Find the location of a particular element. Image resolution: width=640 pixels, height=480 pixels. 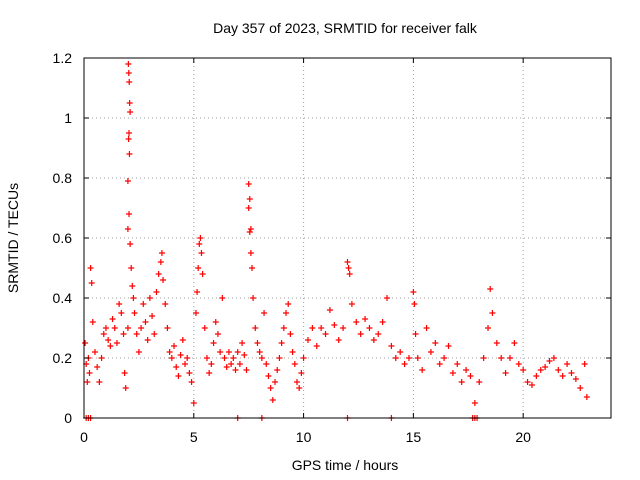

y-tick-label: 0.2 is located at coordinates (63, 358).